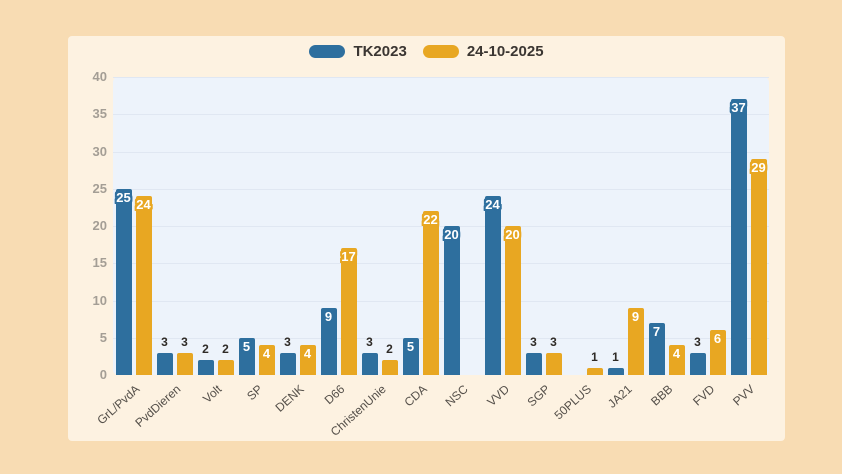 The image size is (842, 474). I want to click on y-tick-label: 20, so click(99, 225).